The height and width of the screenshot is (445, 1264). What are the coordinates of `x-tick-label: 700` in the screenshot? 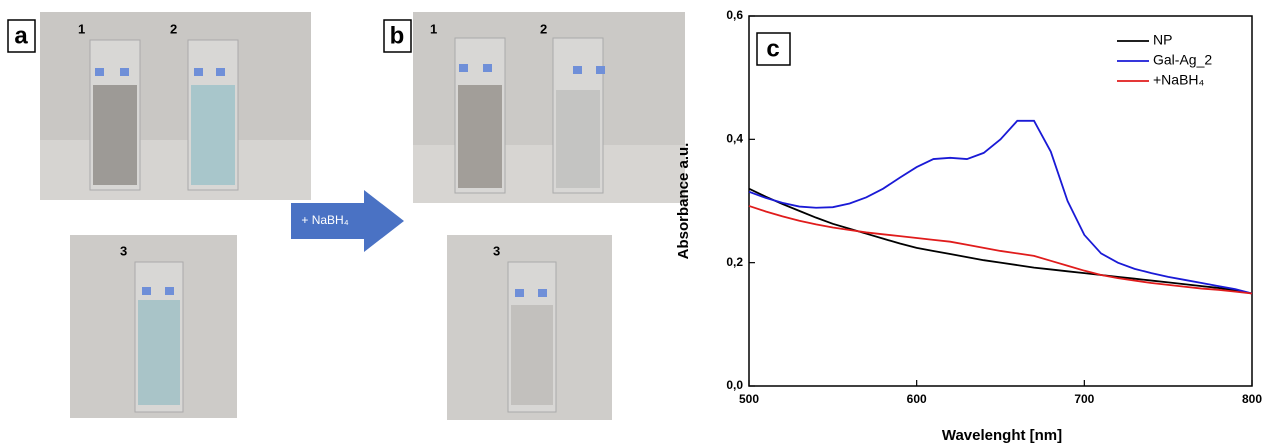 It's located at (1084, 399).